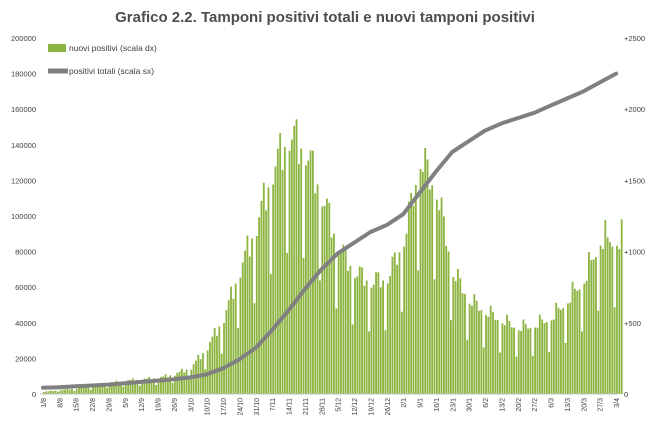 The image size is (650, 425). I want to click on left-tick-label: 0, so click(34, 394).